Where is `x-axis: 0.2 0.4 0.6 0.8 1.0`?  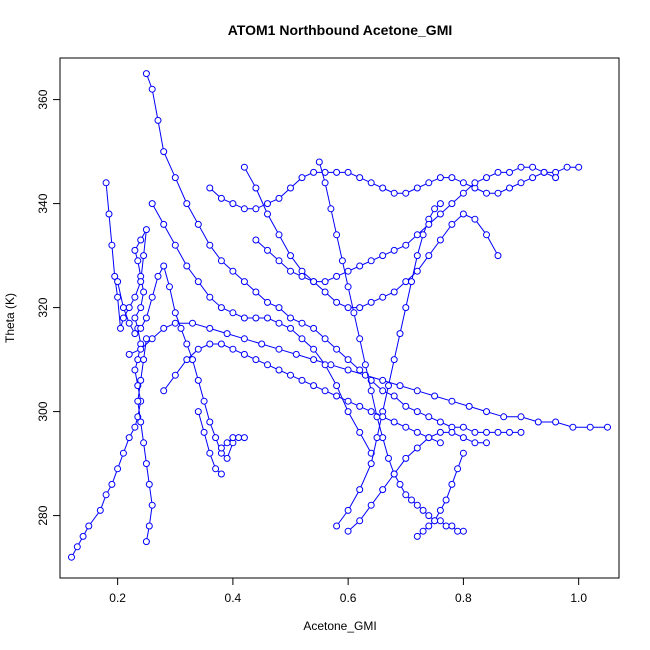 x-axis: 0.2 0.4 0.6 0.8 1.0 is located at coordinates (348, 591).